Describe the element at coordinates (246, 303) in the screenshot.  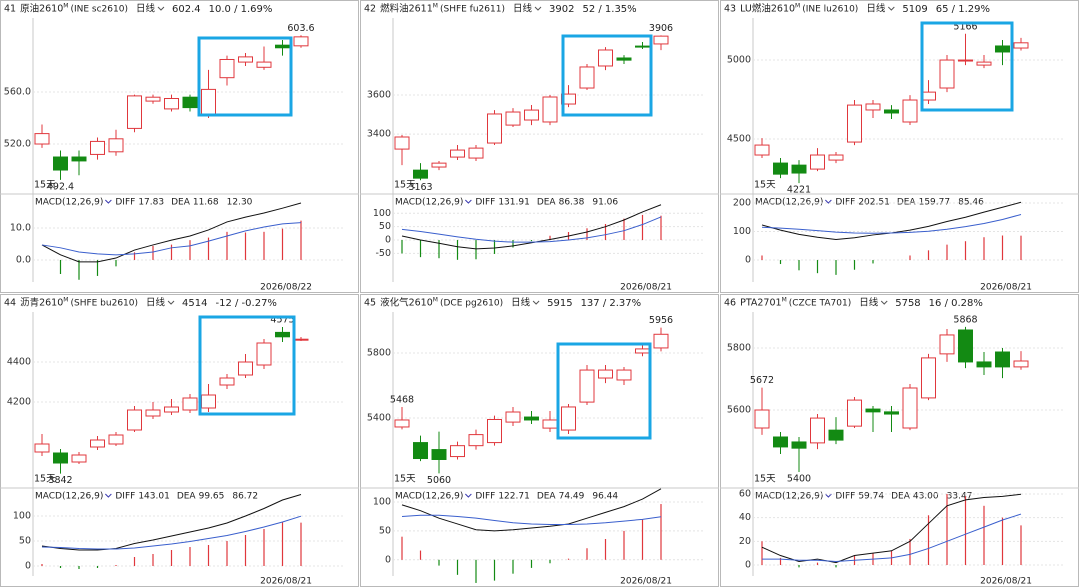
I see `price-change: -12 / -0.27%` at that location.